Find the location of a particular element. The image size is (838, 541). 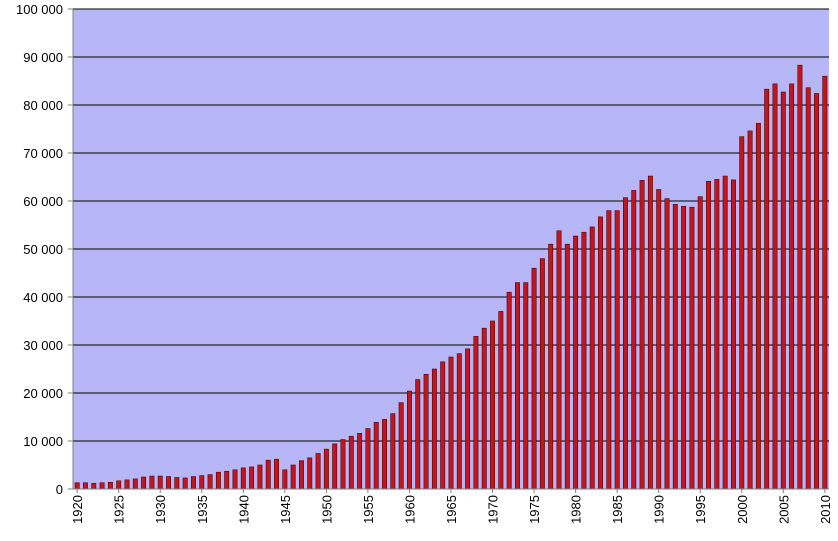

x-tick-label: 1920 is located at coordinates (77, 509).